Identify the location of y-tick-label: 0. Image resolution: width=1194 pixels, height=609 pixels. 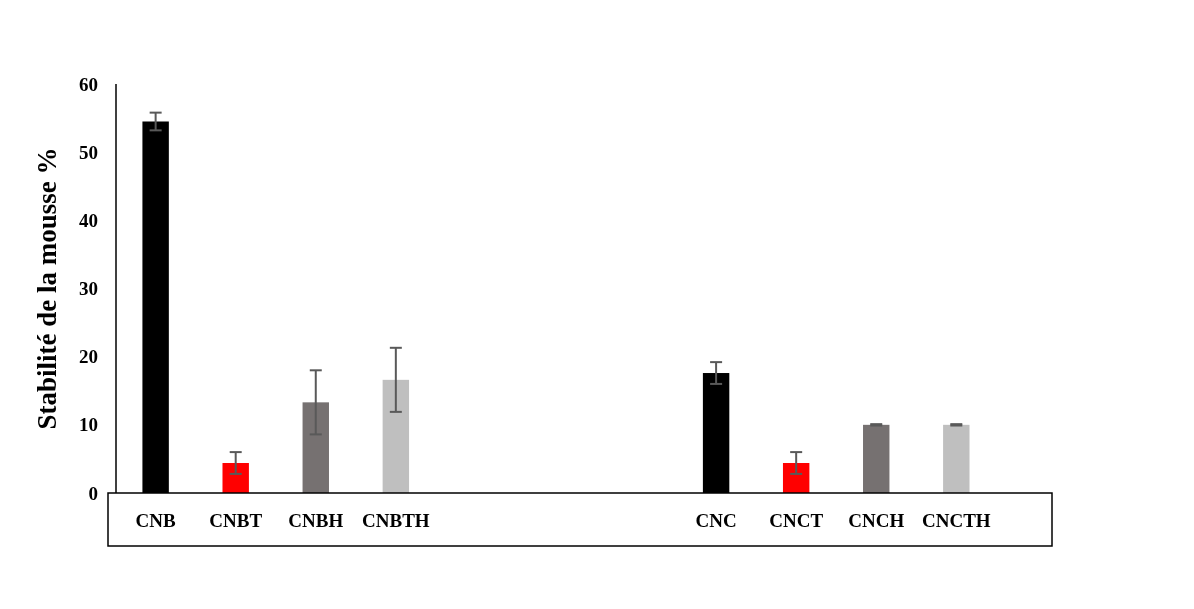
(93, 493).